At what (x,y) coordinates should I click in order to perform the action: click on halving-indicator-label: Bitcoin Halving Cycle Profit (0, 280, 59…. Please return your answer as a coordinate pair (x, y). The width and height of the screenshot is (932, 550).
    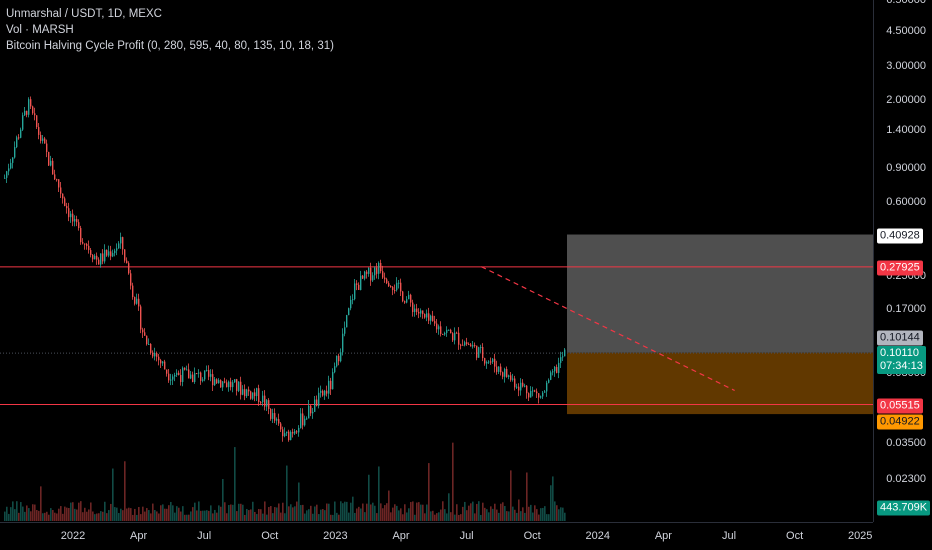
    Looking at the image, I should click on (170, 46).